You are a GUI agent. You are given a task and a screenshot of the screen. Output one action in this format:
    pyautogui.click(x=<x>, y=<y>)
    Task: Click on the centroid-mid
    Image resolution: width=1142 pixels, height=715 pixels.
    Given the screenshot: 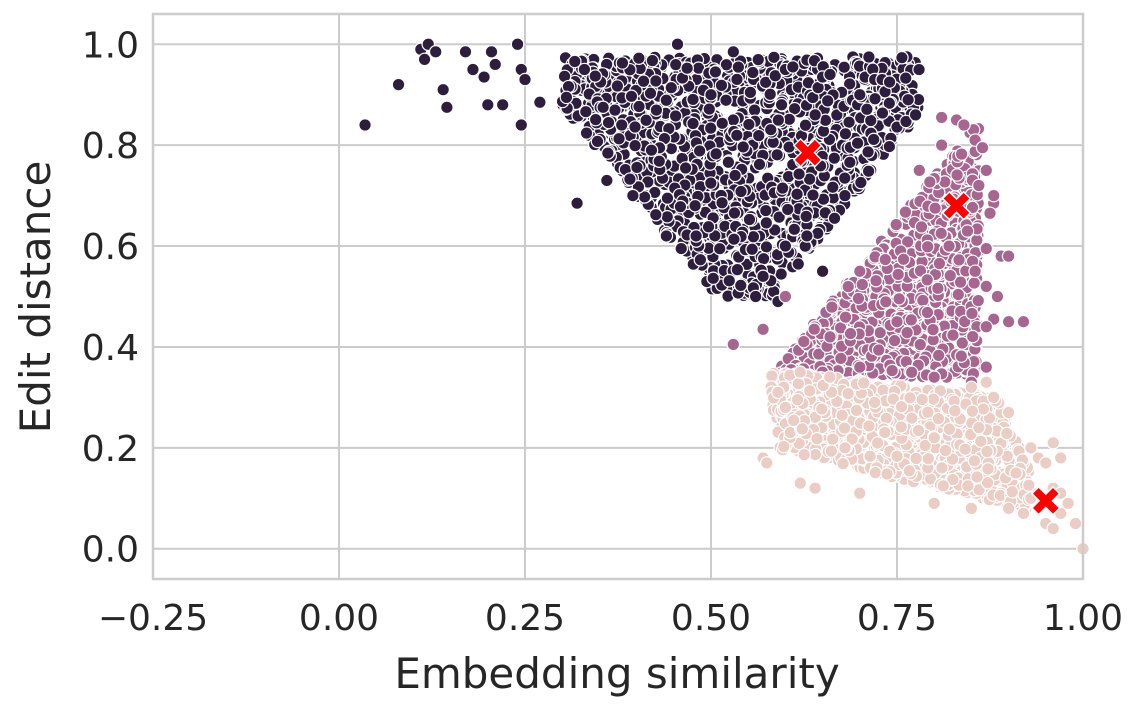 What is the action you would take?
    pyautogui.click(x=956, y=205)
    